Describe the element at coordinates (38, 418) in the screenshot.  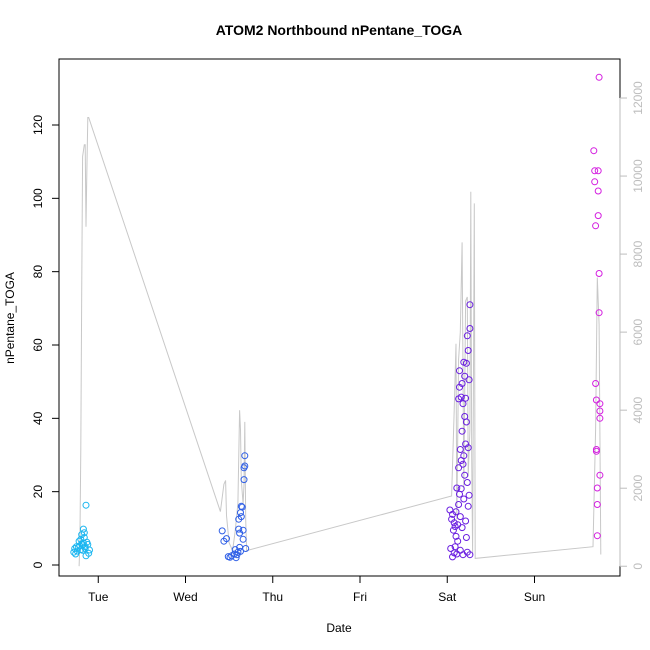
I see `y-tick-label: 40` at that location.